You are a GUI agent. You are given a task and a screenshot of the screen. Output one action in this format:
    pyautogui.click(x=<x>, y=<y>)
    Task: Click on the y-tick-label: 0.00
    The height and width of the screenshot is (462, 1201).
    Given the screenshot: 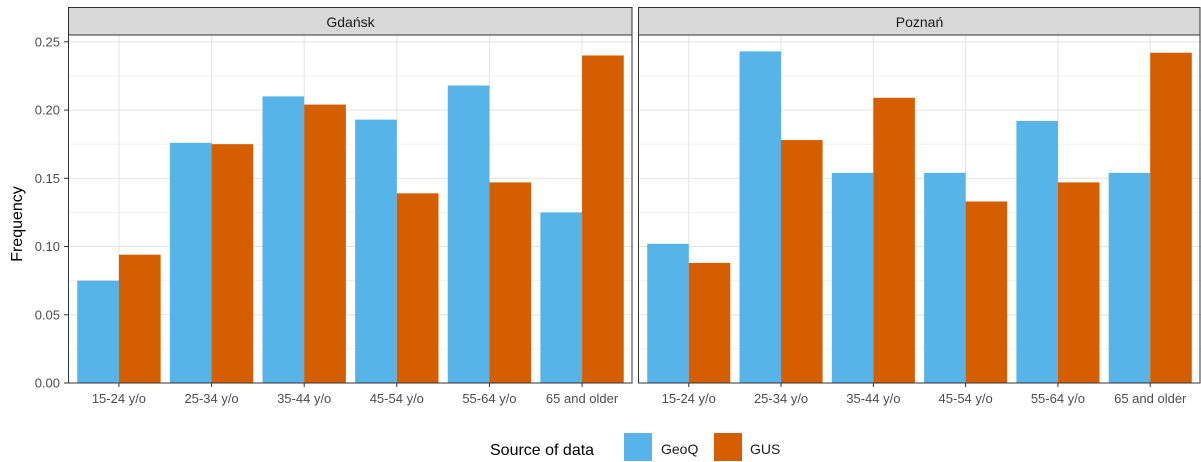 What is the action you would take?
    pyautogui.click(x=47, y=383)
    